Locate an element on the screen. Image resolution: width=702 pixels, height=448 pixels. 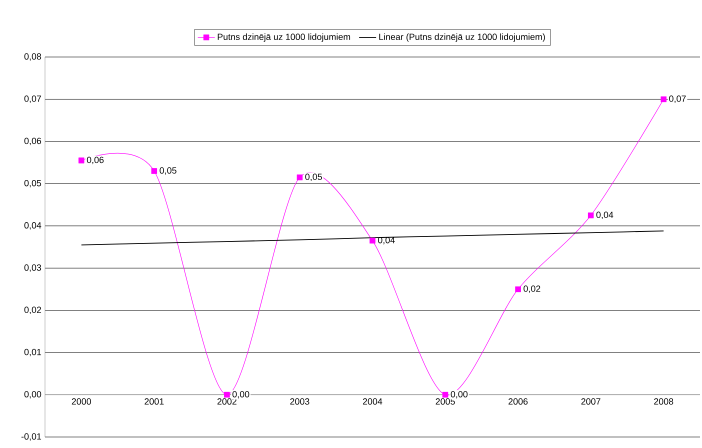
y-tick-label: 0,06 is located at coordinates (33, 142).